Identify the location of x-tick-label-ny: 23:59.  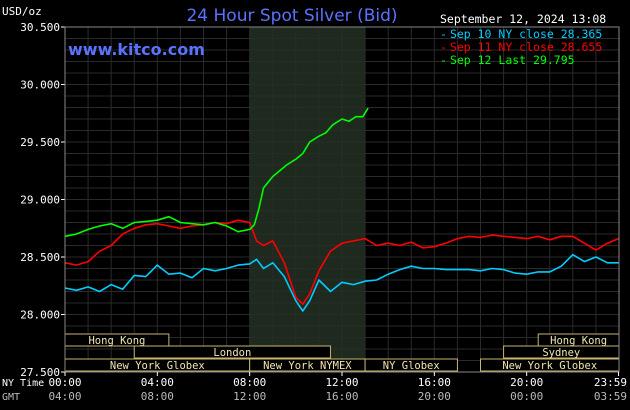
(610, 382).